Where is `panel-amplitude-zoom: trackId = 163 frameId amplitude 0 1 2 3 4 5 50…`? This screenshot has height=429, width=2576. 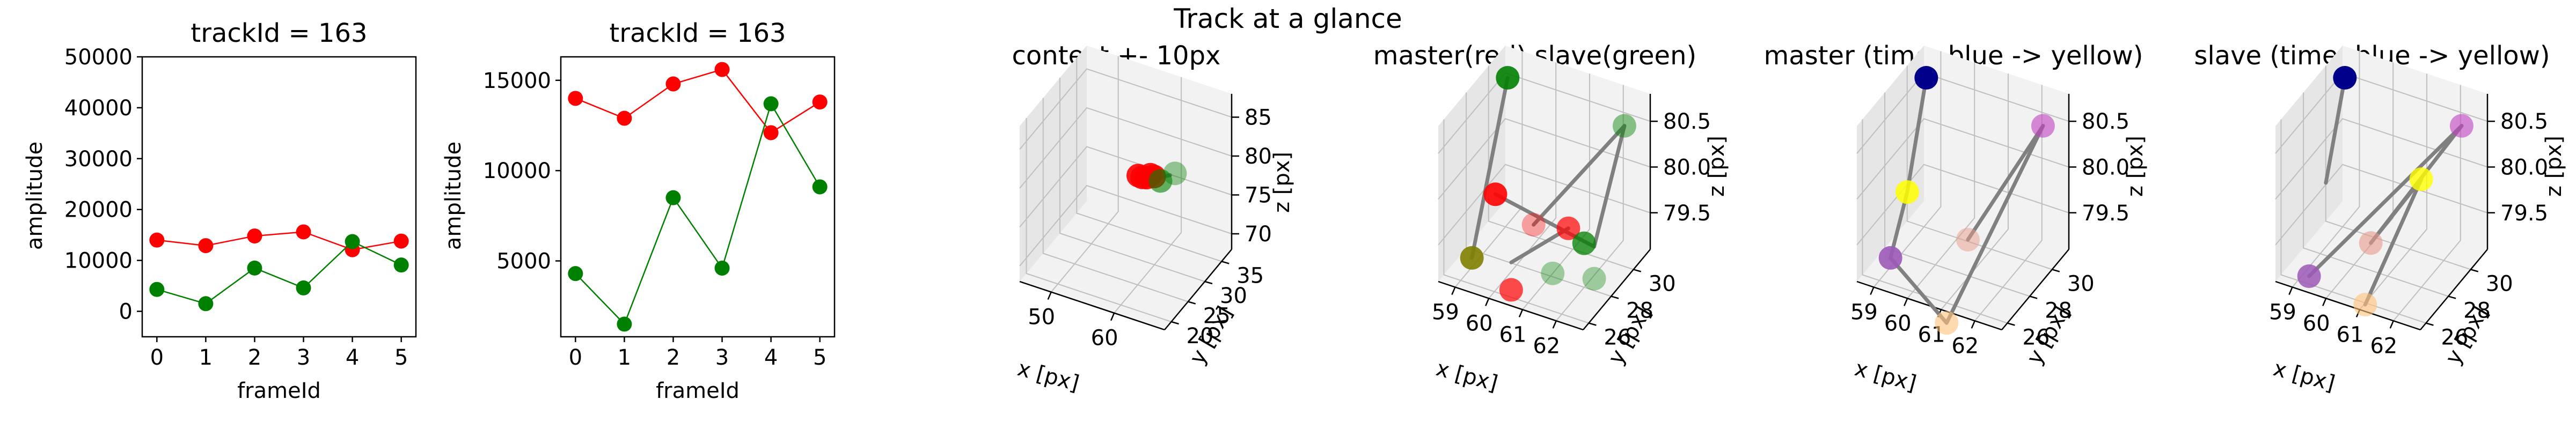 panel-amplitude-zoom: trackId = 163 frameId amplitude 0 1 2 3 4 5 50… is located at coordinates (638, 210).